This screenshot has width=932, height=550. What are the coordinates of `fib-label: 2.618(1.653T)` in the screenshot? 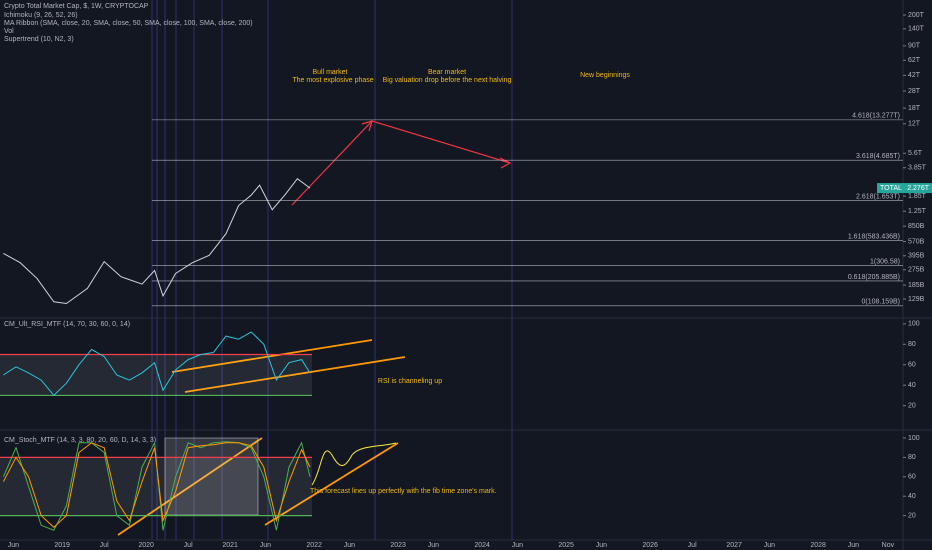 It's located at (878, 196).